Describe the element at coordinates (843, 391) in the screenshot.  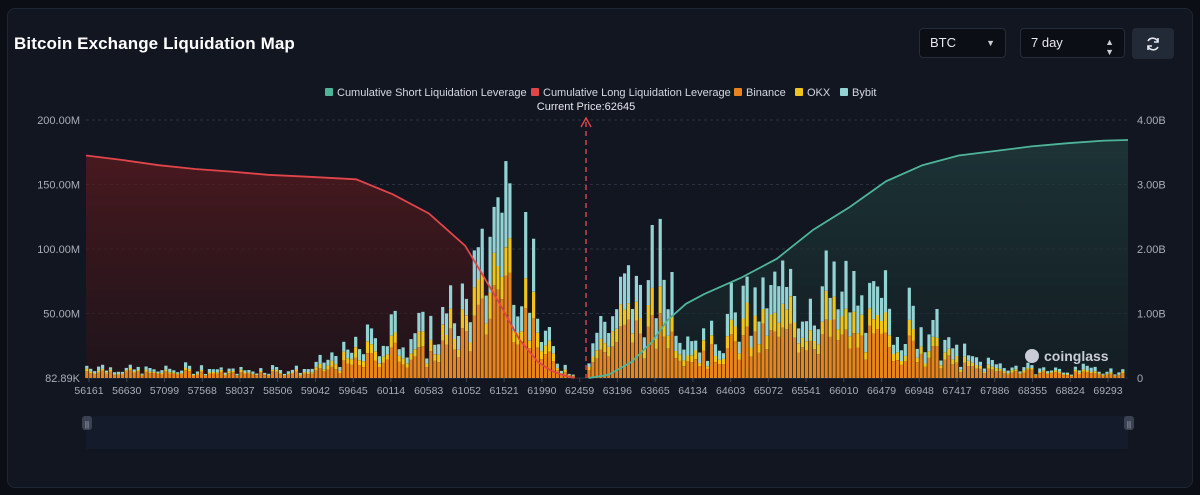
I see `x-tick-label: 66010` at that location.